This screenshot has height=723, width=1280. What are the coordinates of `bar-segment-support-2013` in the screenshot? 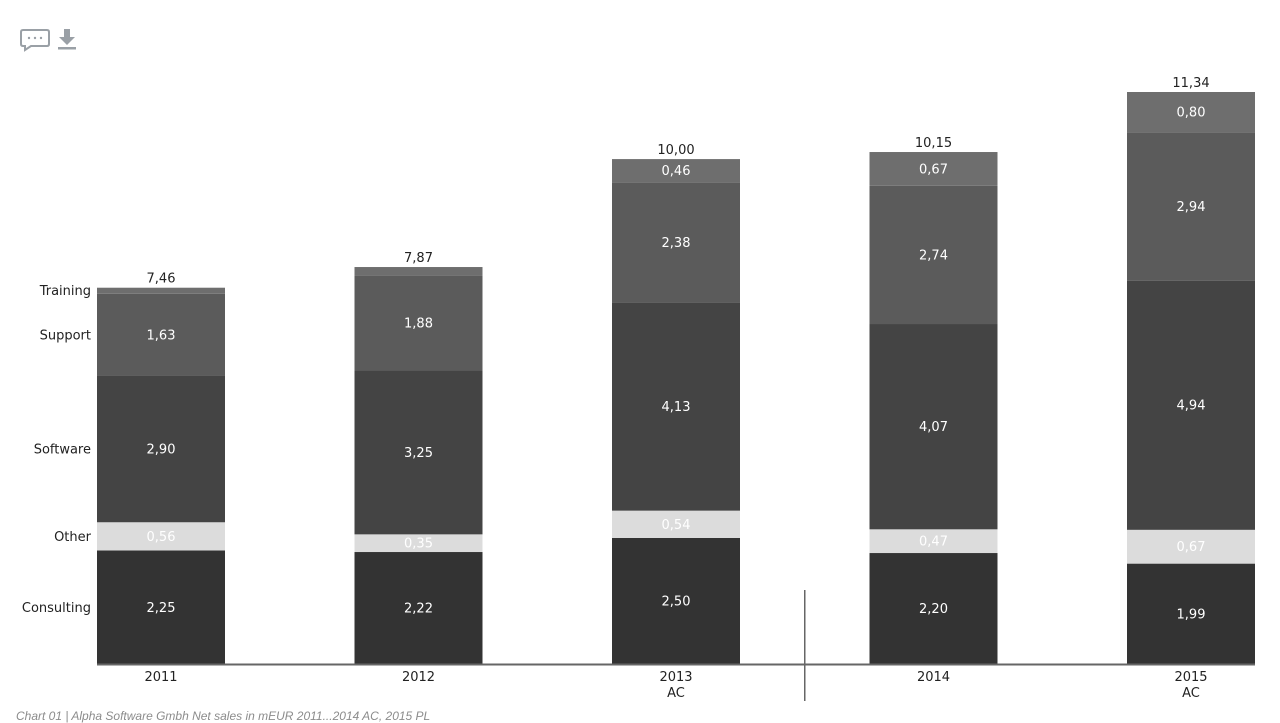 It's located at (676, 242).